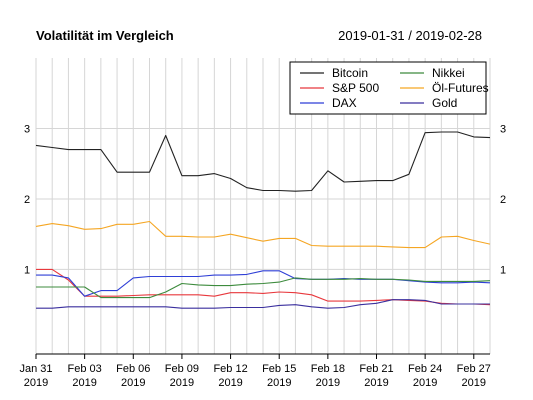  Describe the element at coordinates (460, 88) in the screenshot. I see `legend-label: Öl-Futures` at that location.